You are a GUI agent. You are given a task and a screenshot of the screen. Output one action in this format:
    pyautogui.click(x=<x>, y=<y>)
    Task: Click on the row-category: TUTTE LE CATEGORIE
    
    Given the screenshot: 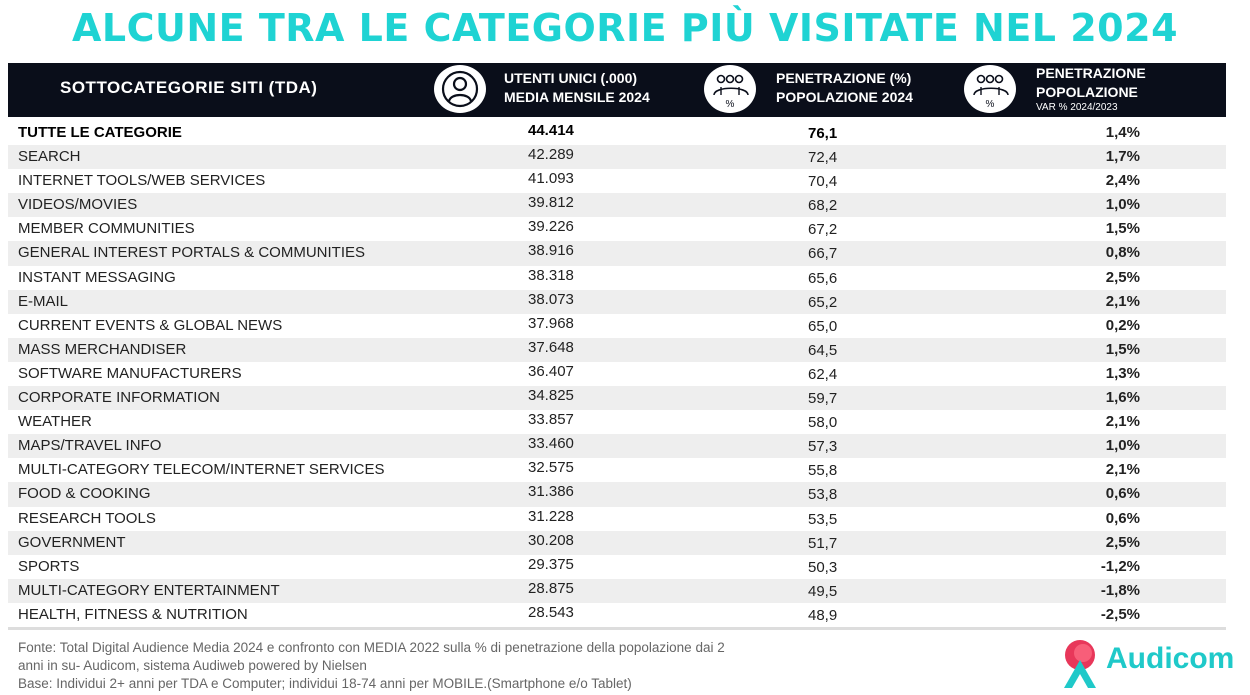 What is the action you would take?
    pyautogui.click(x=100, y=132)
    